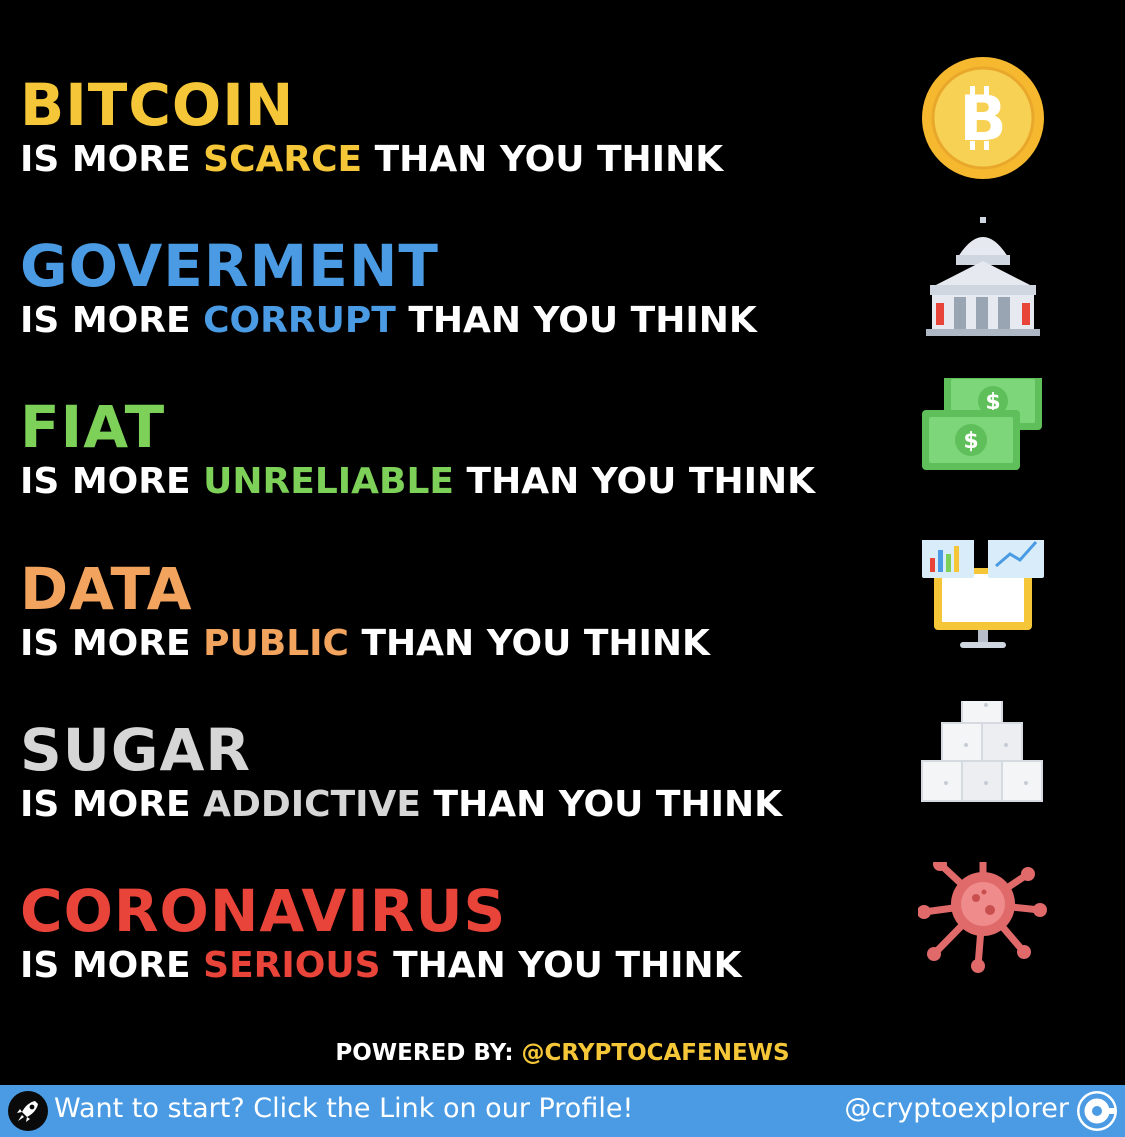  I want to click on row-government: GOVERMENT IS MORE CORRUPT THAN YOU THINK, so click(562, 302).